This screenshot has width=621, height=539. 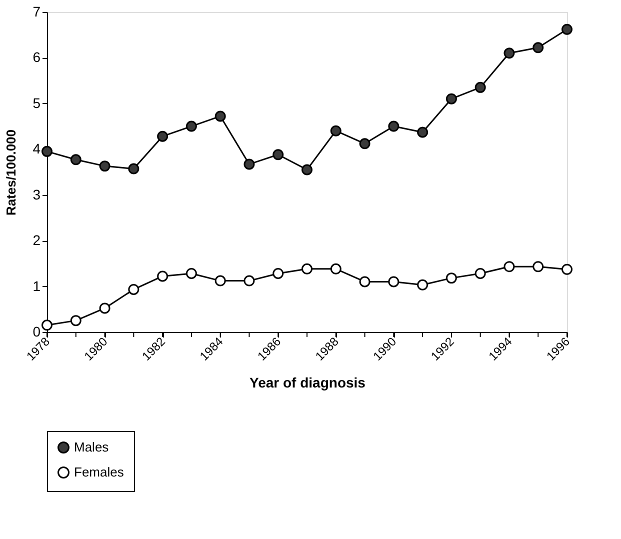 What do you see at coordinates (308, 382) in the screenshot?
I see `x-axis-title: Year of diagnosis` at bounding box center [308, 382].